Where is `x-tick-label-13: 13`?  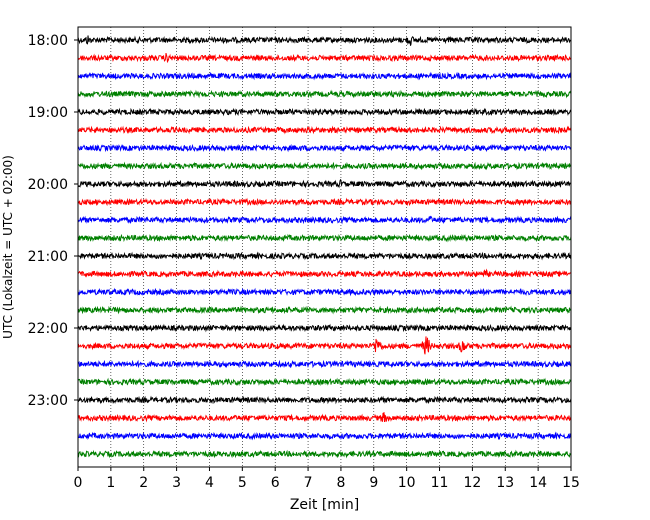 x-tick-label-13: 13 is located at coordinates (505, 483).